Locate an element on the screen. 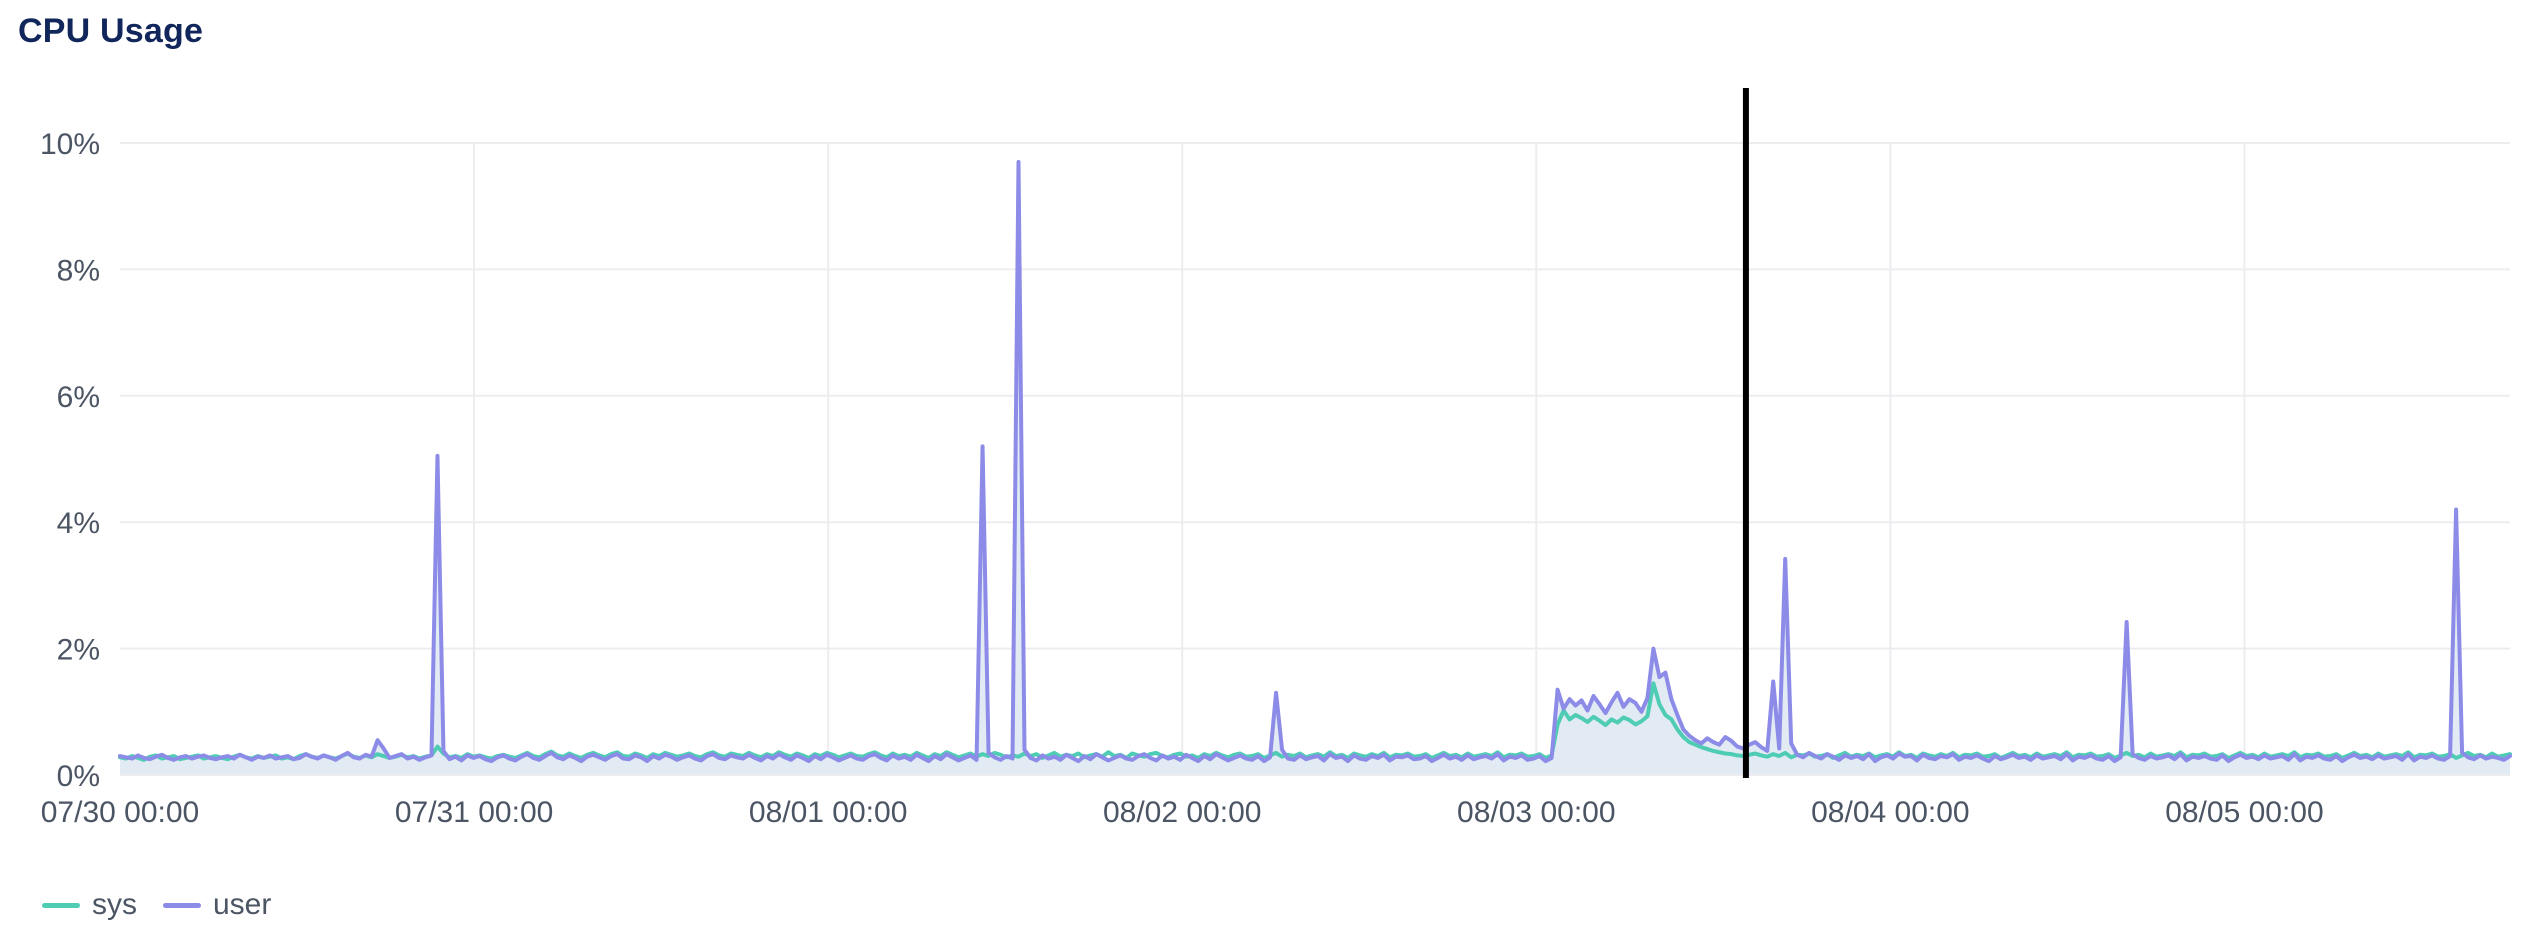 The height and width of the screenshot is (949, 2542). x-axis-tick-label: 07/30 00:00 is located at coordinates (120, 812).